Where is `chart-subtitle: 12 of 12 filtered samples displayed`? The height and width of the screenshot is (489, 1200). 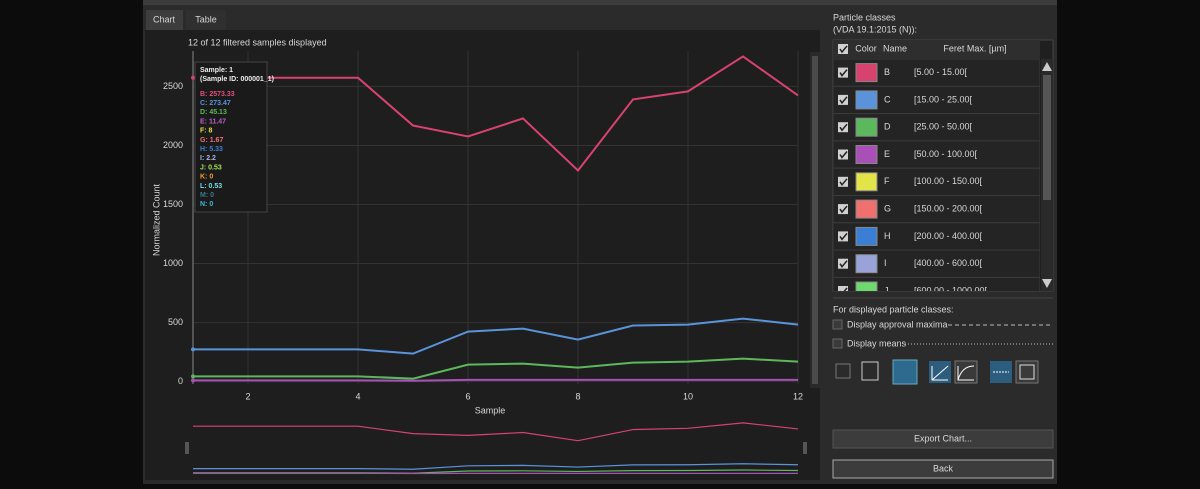
chart-subtitle: 12 of 12 filtered samples displayed is located at coordinates (257, 42).